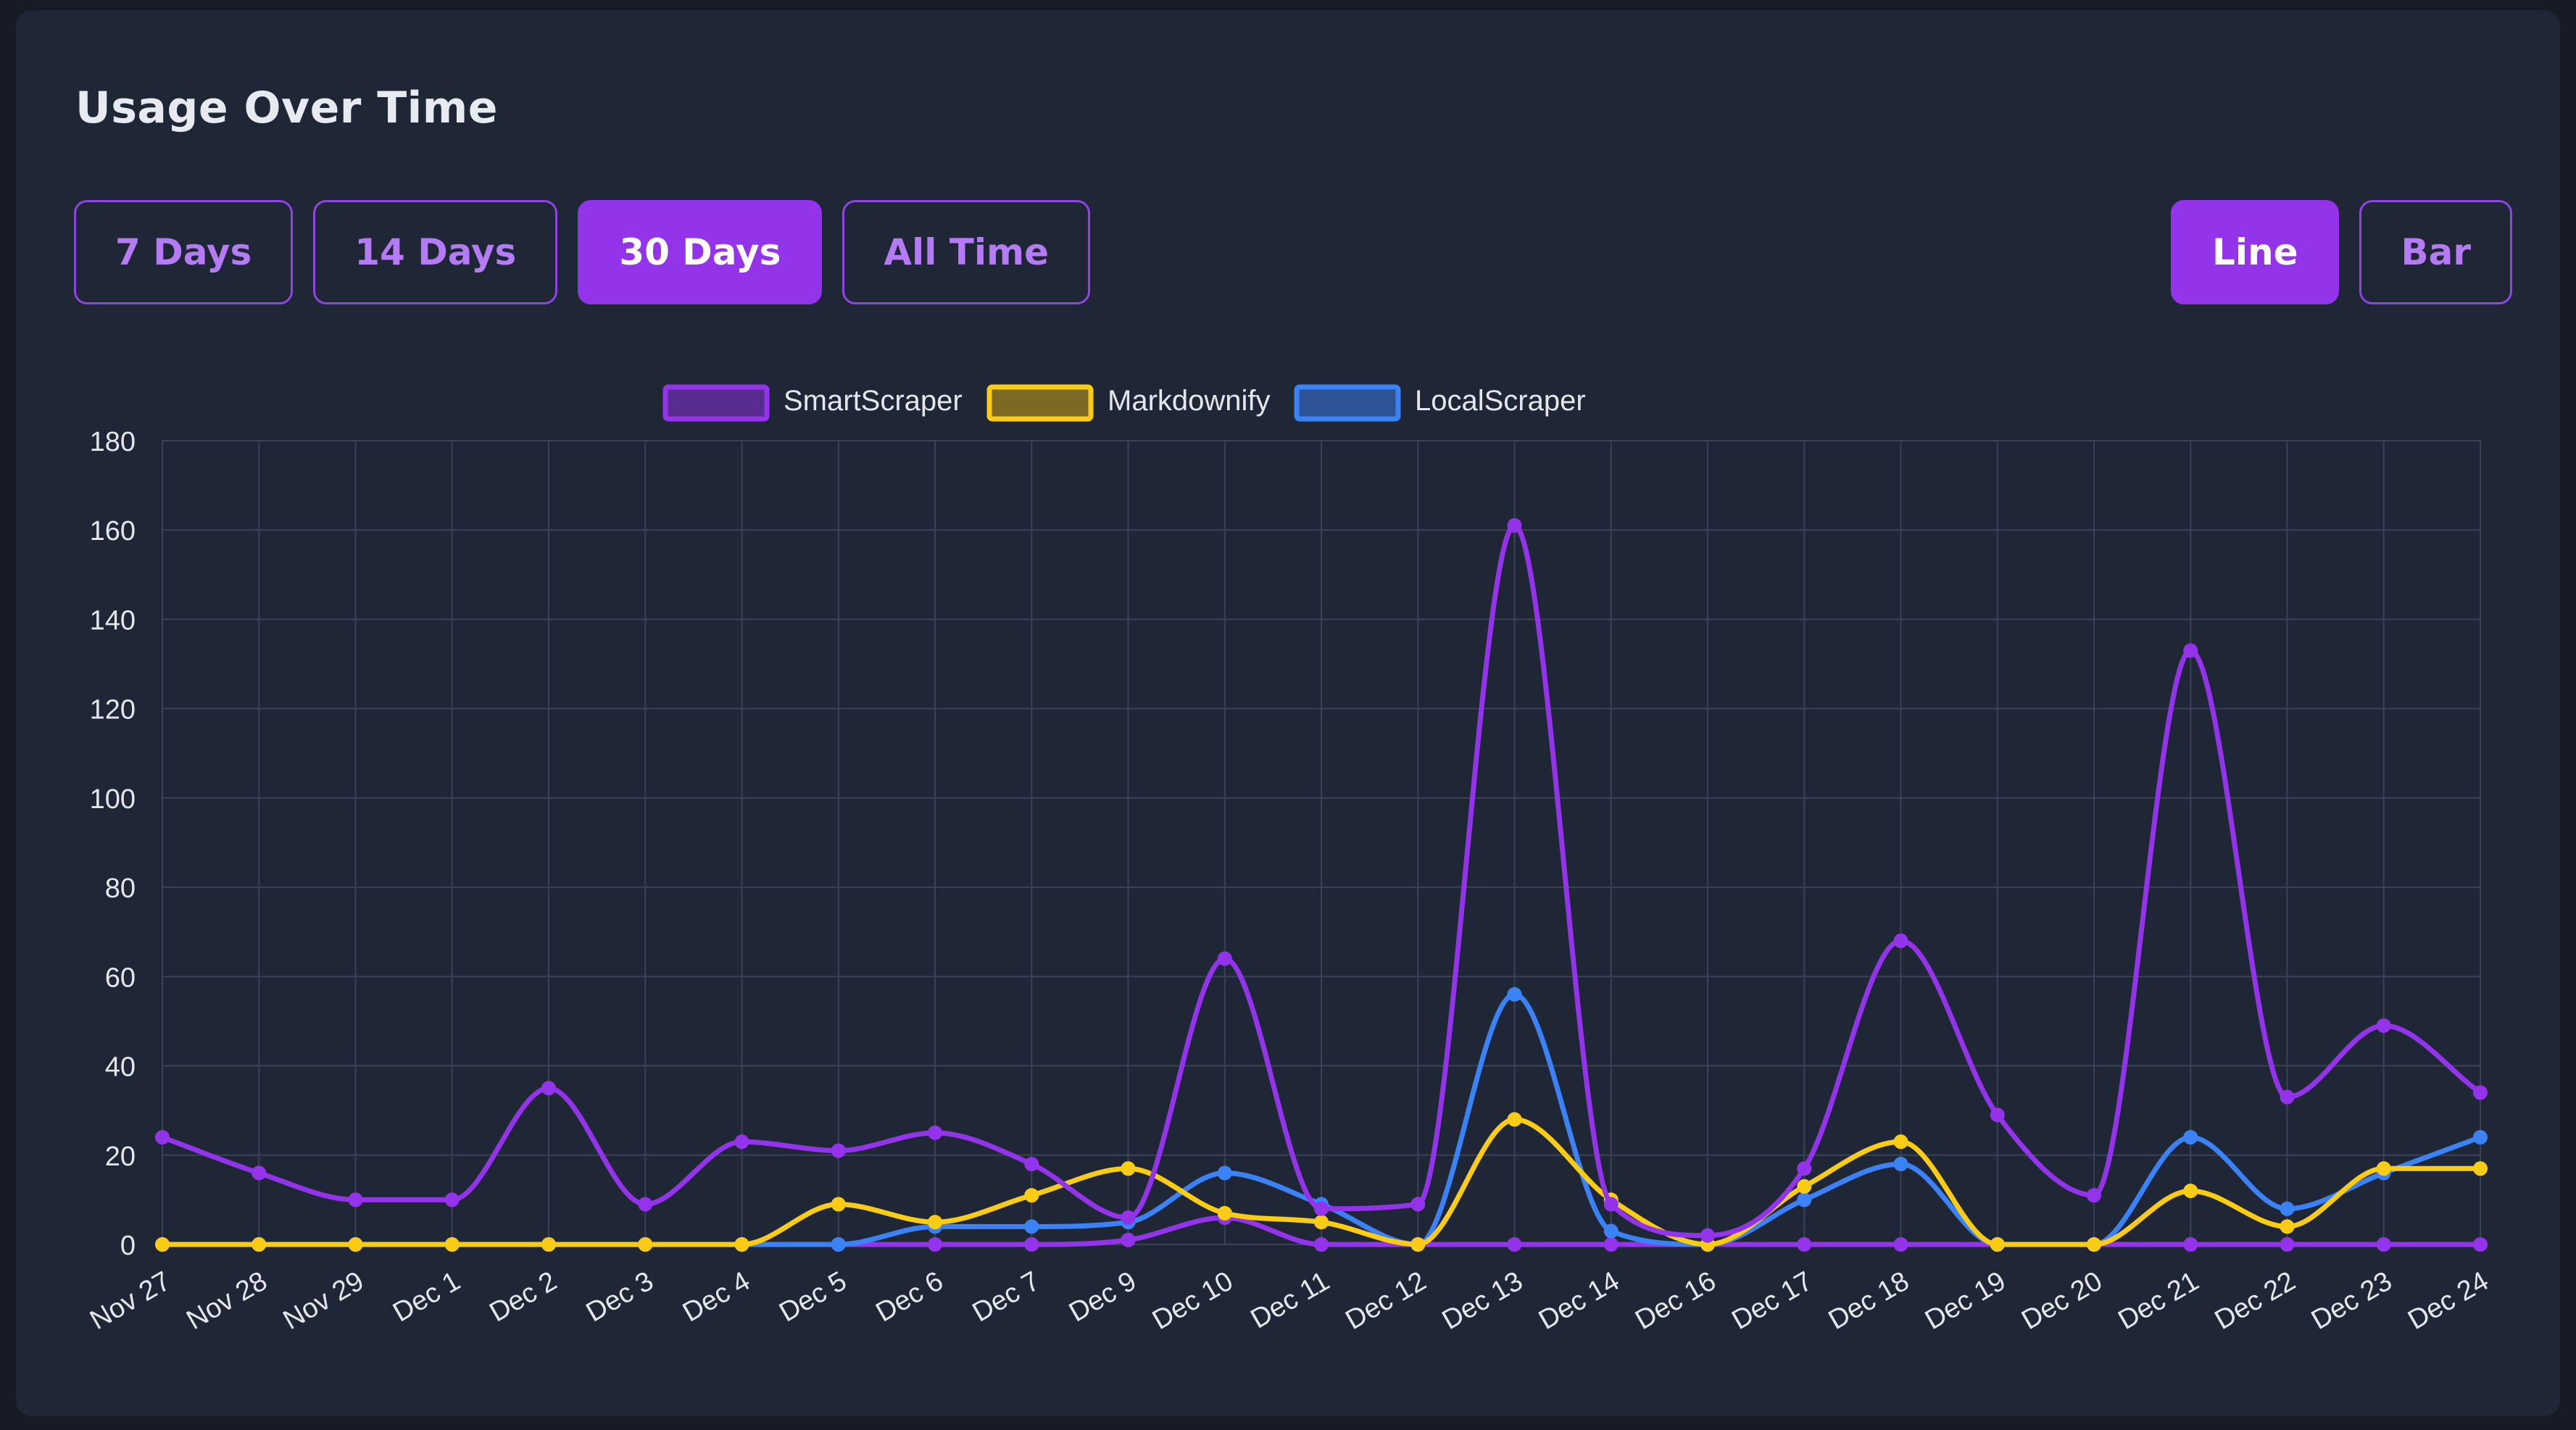 Image resolution: width=2576 pixels, height=1430 pixels. Describe the element at coordinates (1675, 1300) in the screenshot. I see `x-tick-label: Dec 16` at that location.